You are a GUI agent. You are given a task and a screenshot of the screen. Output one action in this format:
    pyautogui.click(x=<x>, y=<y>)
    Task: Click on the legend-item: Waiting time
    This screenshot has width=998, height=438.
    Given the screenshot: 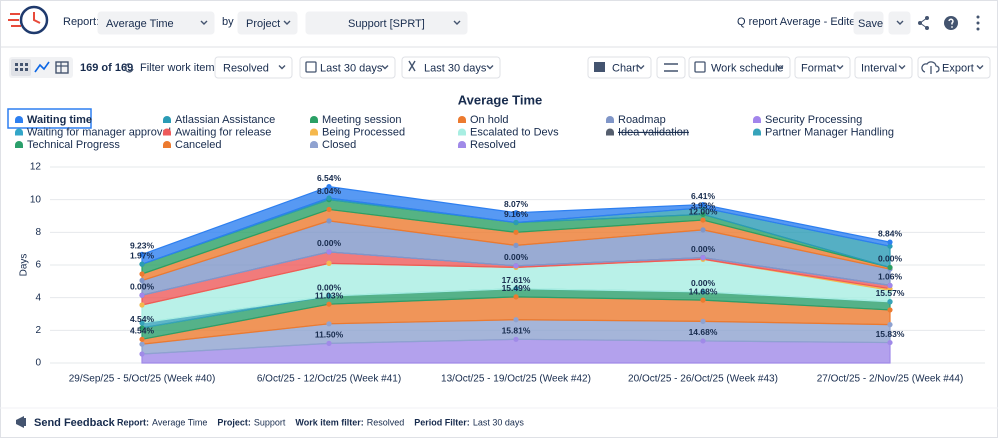 What is the action you would take?
    pyautogui.click(x=53, y=120)
    